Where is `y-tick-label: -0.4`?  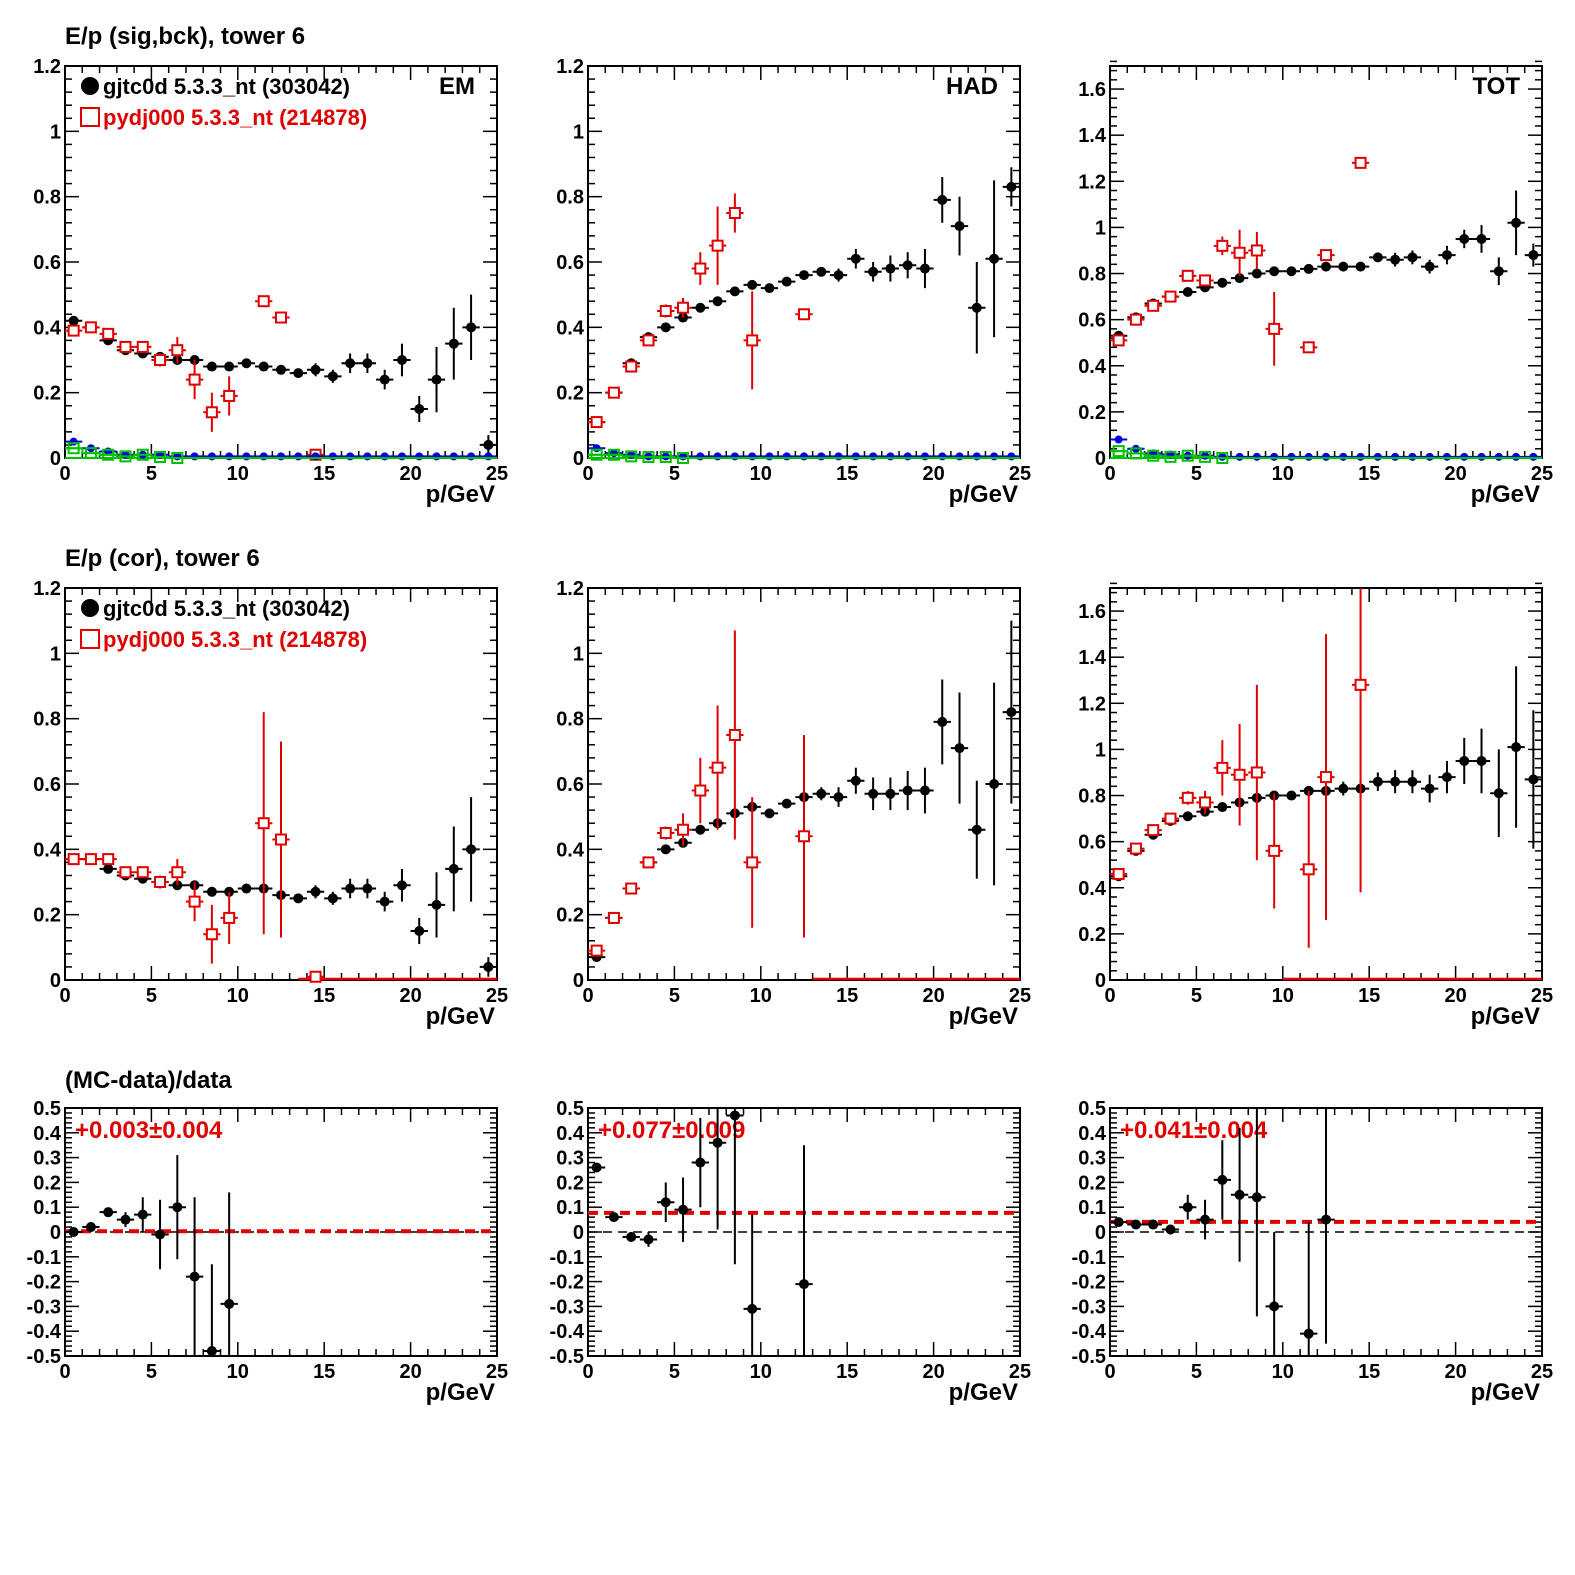
y-tick-label: -0.4 is located at coordinates (1089, 1332).